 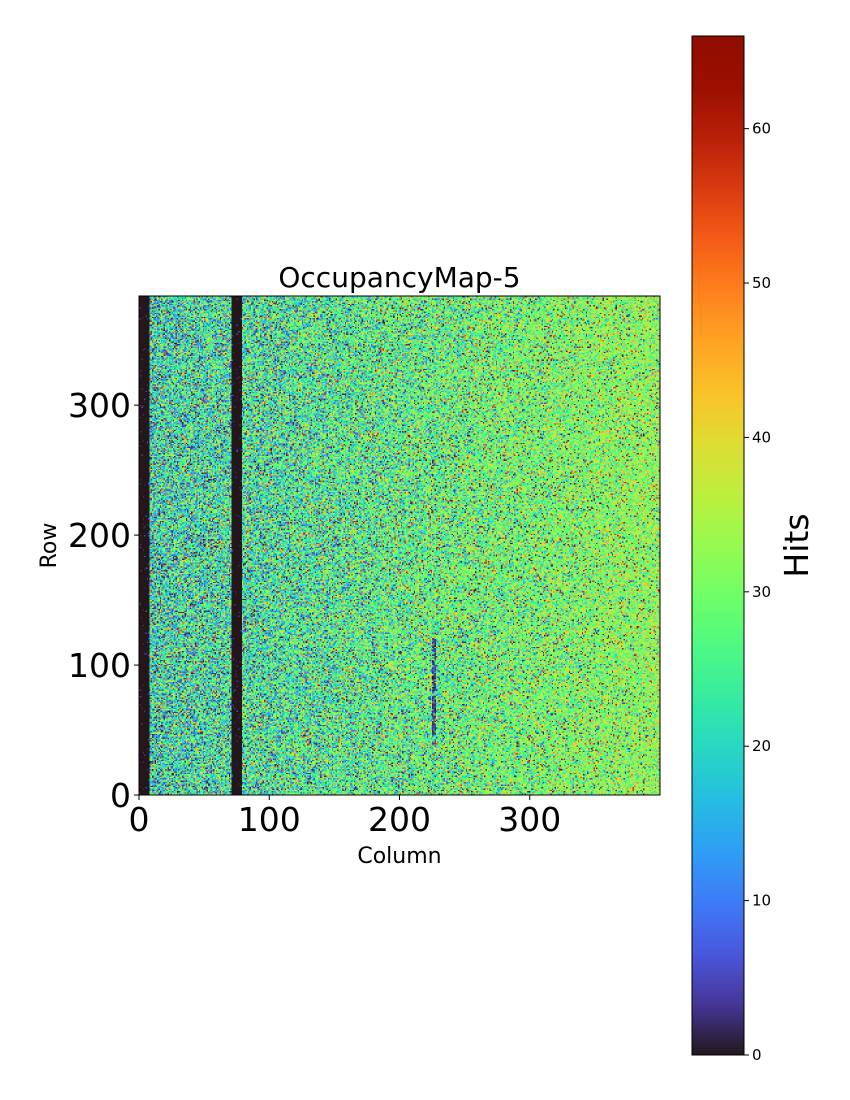 What do you see at coordinates (99, 405) in the screenshot?
I see `y-tick-label: 300` at bounding box center [99, 405].